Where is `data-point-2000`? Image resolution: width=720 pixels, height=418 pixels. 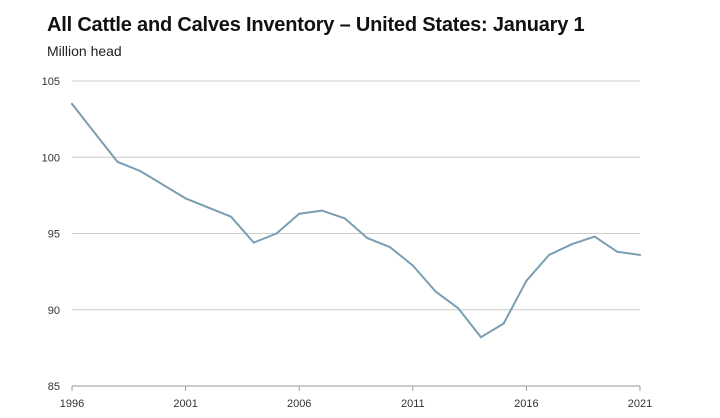 data-point-2000 is located at coordinates (162, 184).